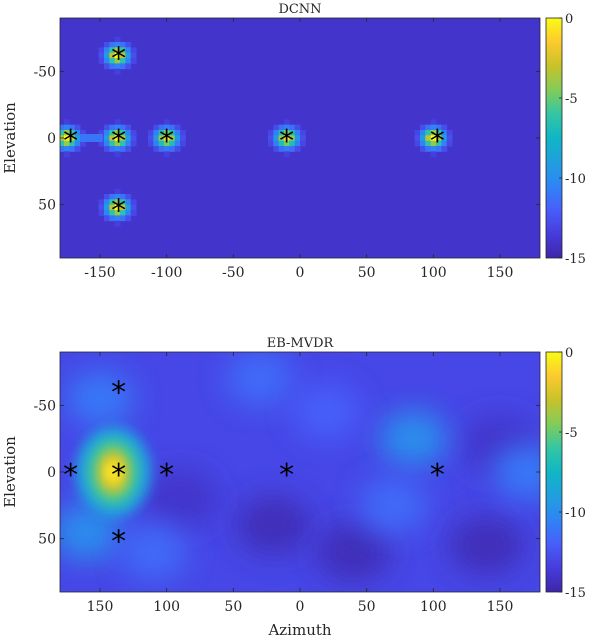 The image size is (594, 638). Describe the element at coordinates (100, 398) in the screenshot. I see `heatmap-blob` at that location.